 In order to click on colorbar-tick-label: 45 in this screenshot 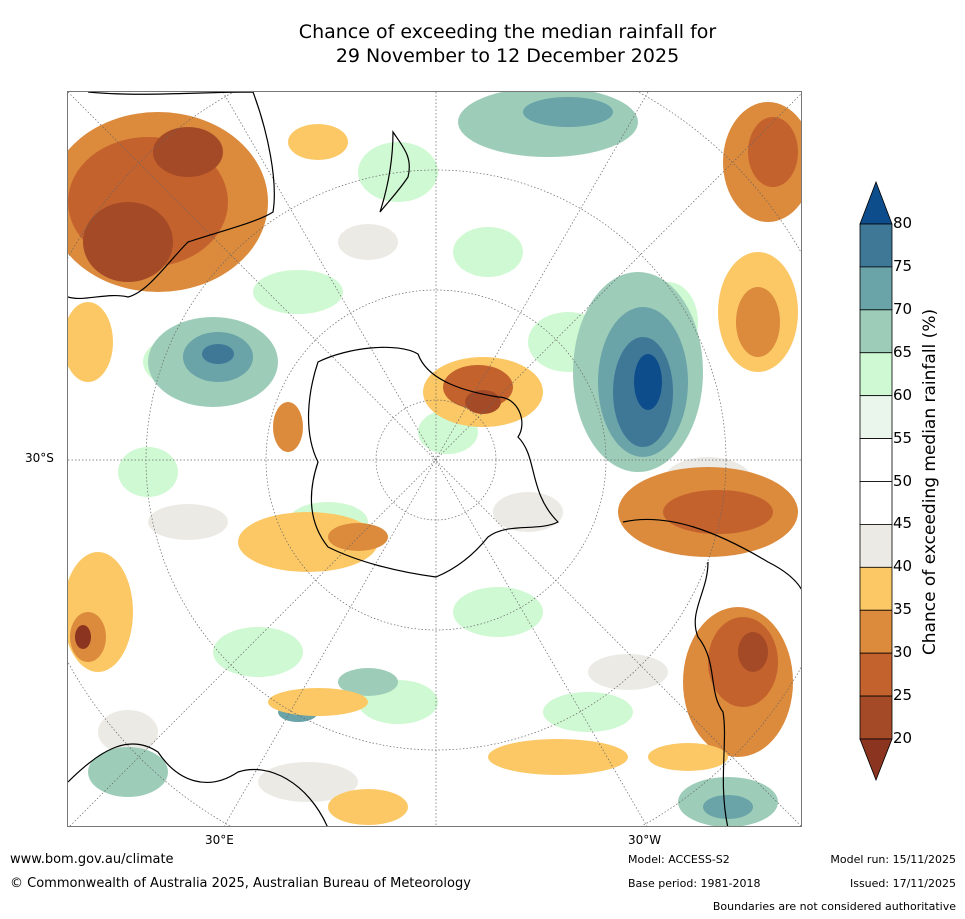, I will do `click(903, 523)`.